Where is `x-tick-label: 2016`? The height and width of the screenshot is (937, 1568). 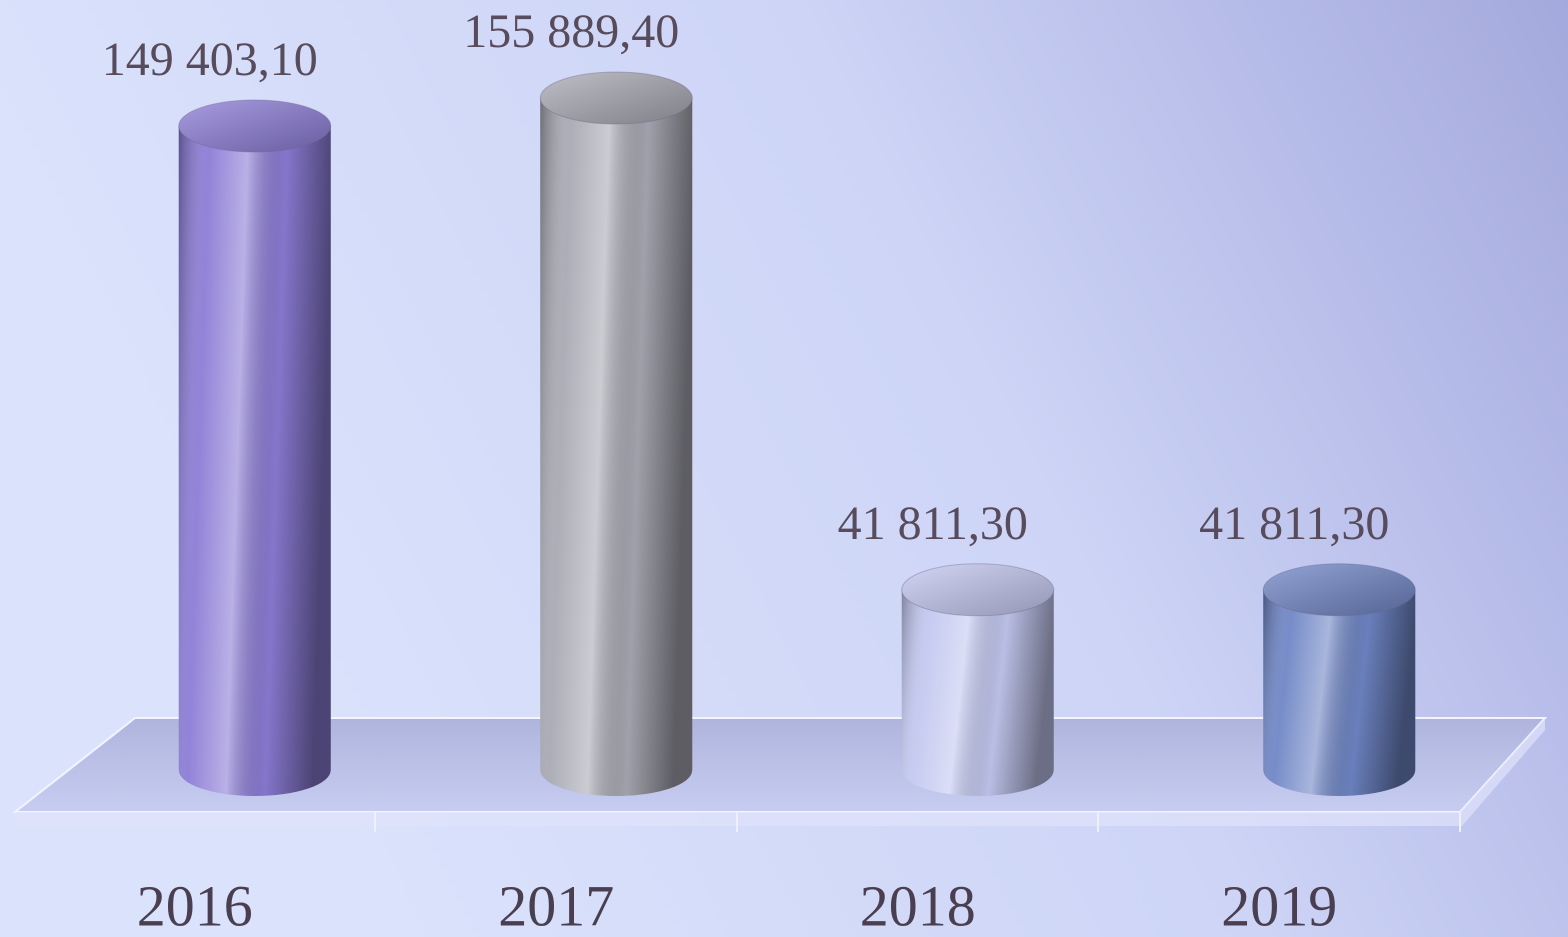
x-tick-label: 2016 is located at coordinates (195, 905).